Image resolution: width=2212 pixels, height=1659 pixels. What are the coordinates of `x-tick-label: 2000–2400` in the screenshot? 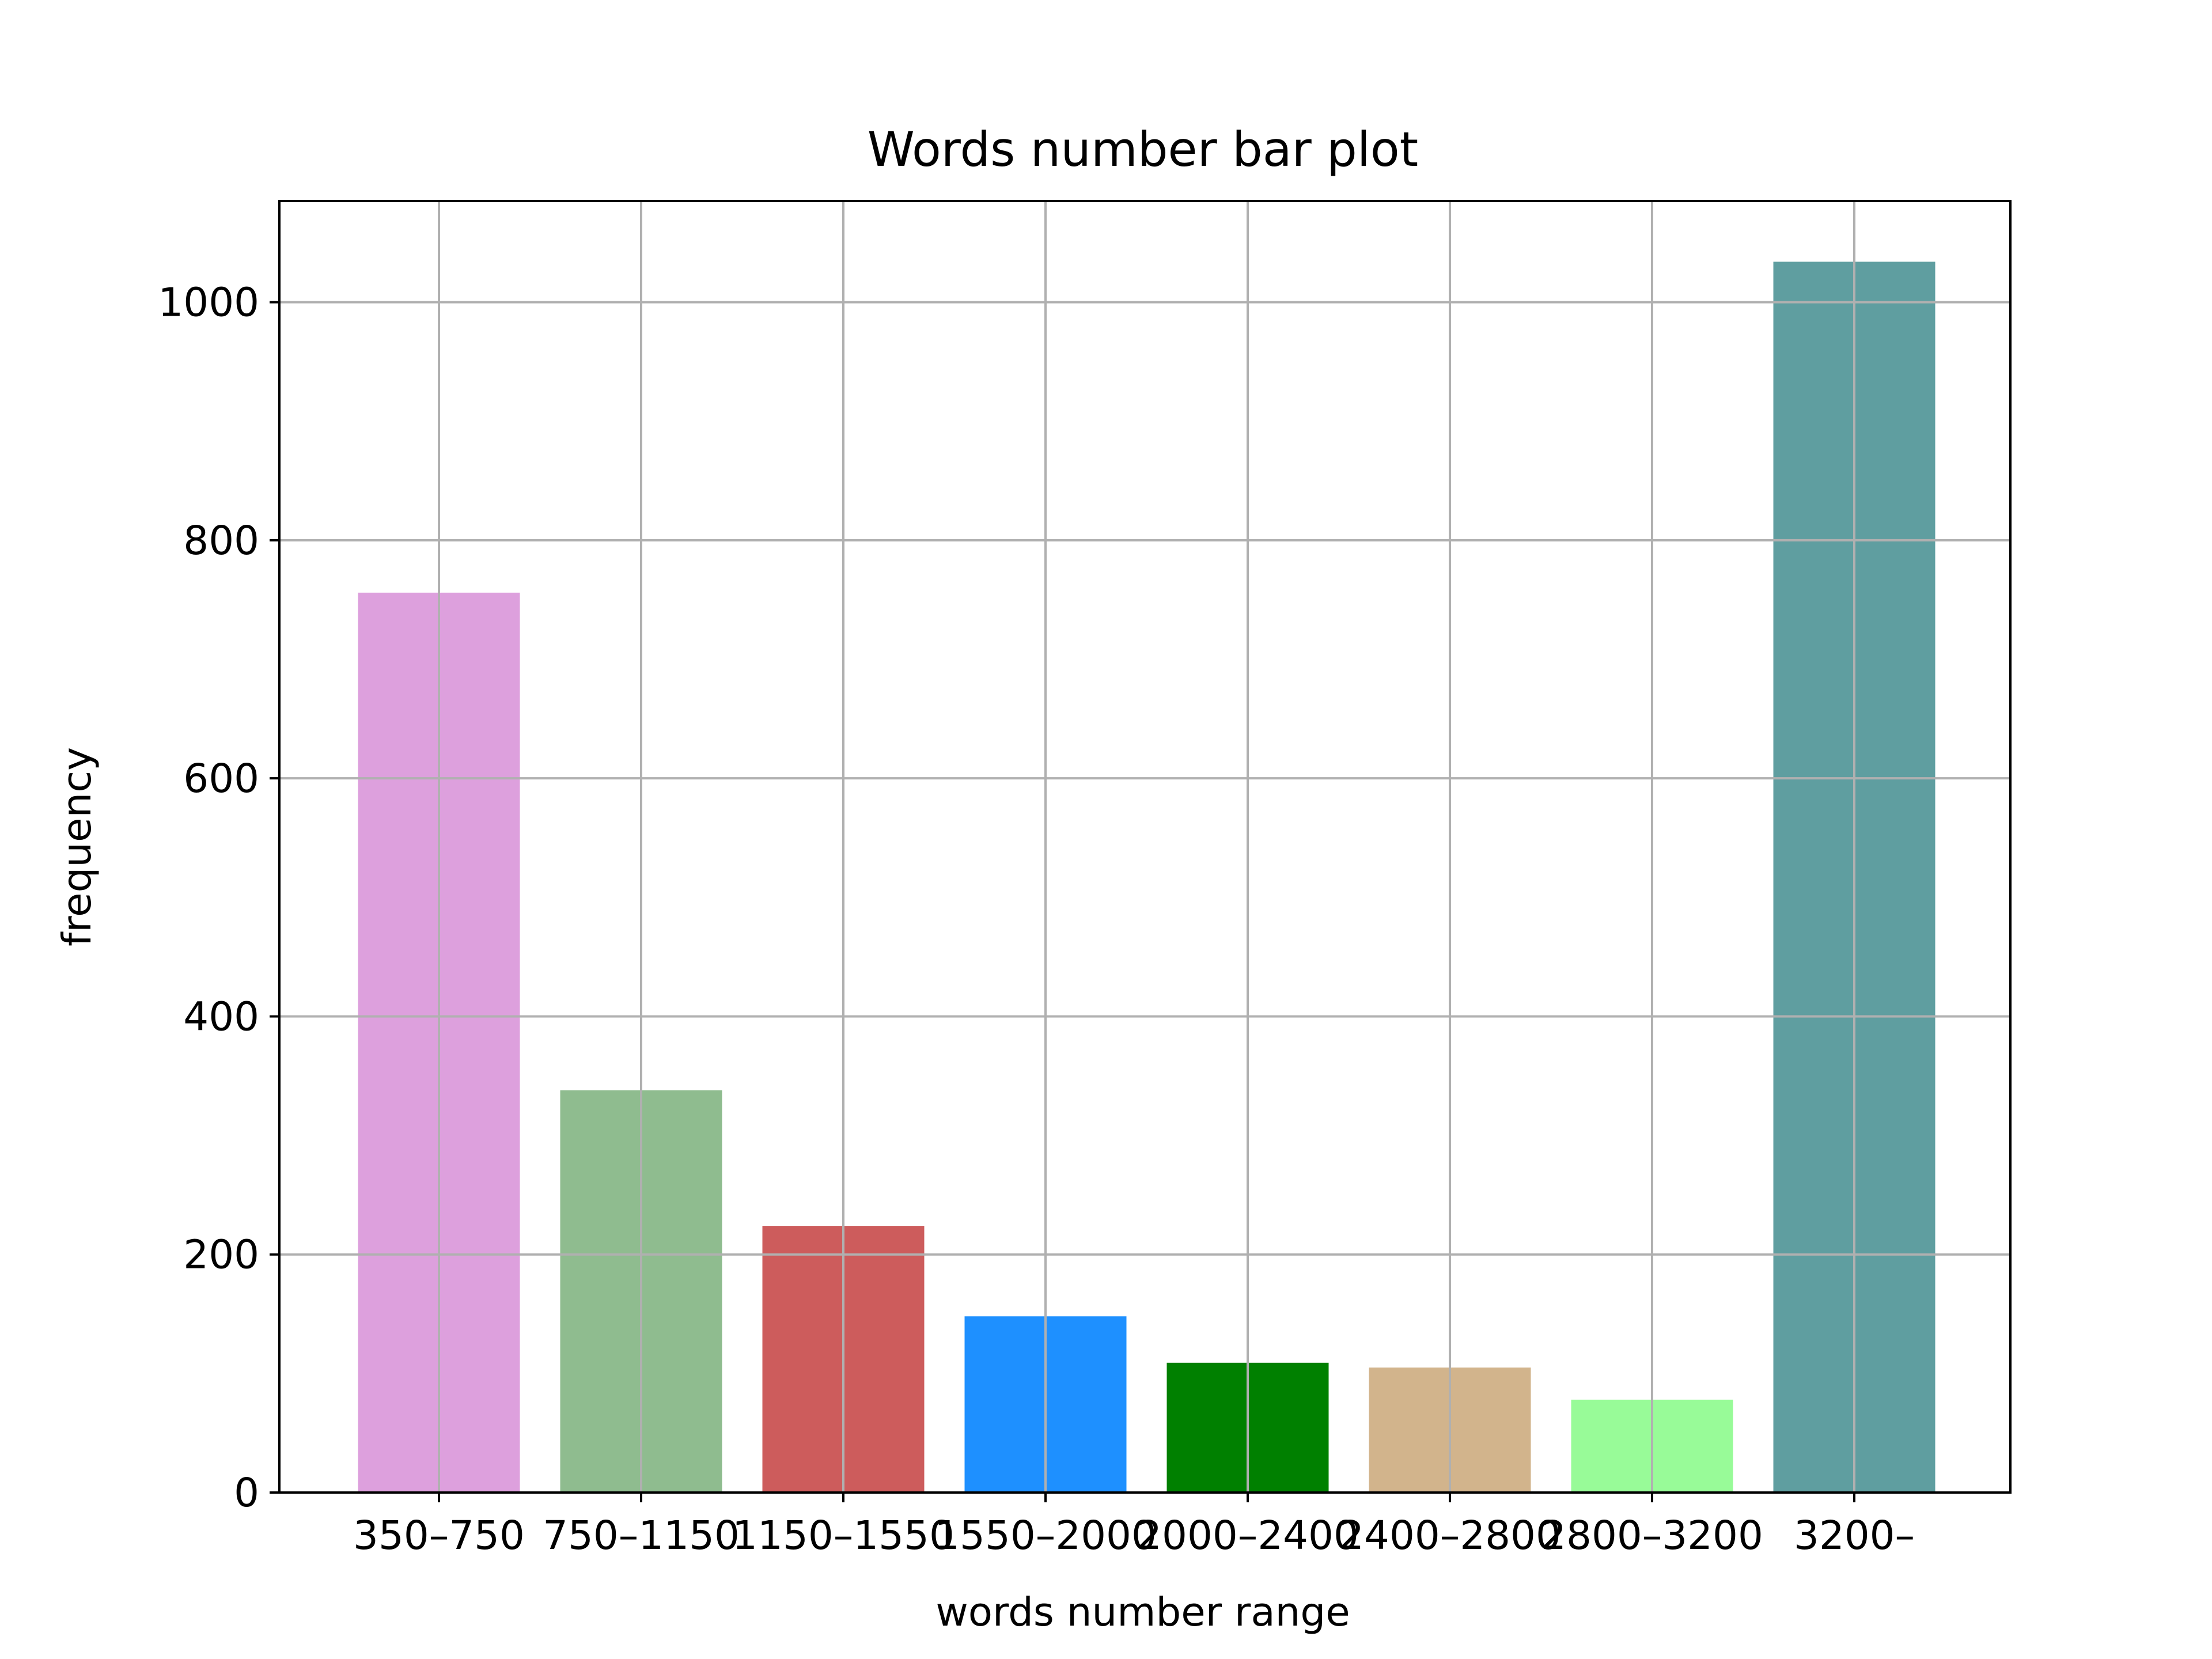 It's located at (1248, 1536).